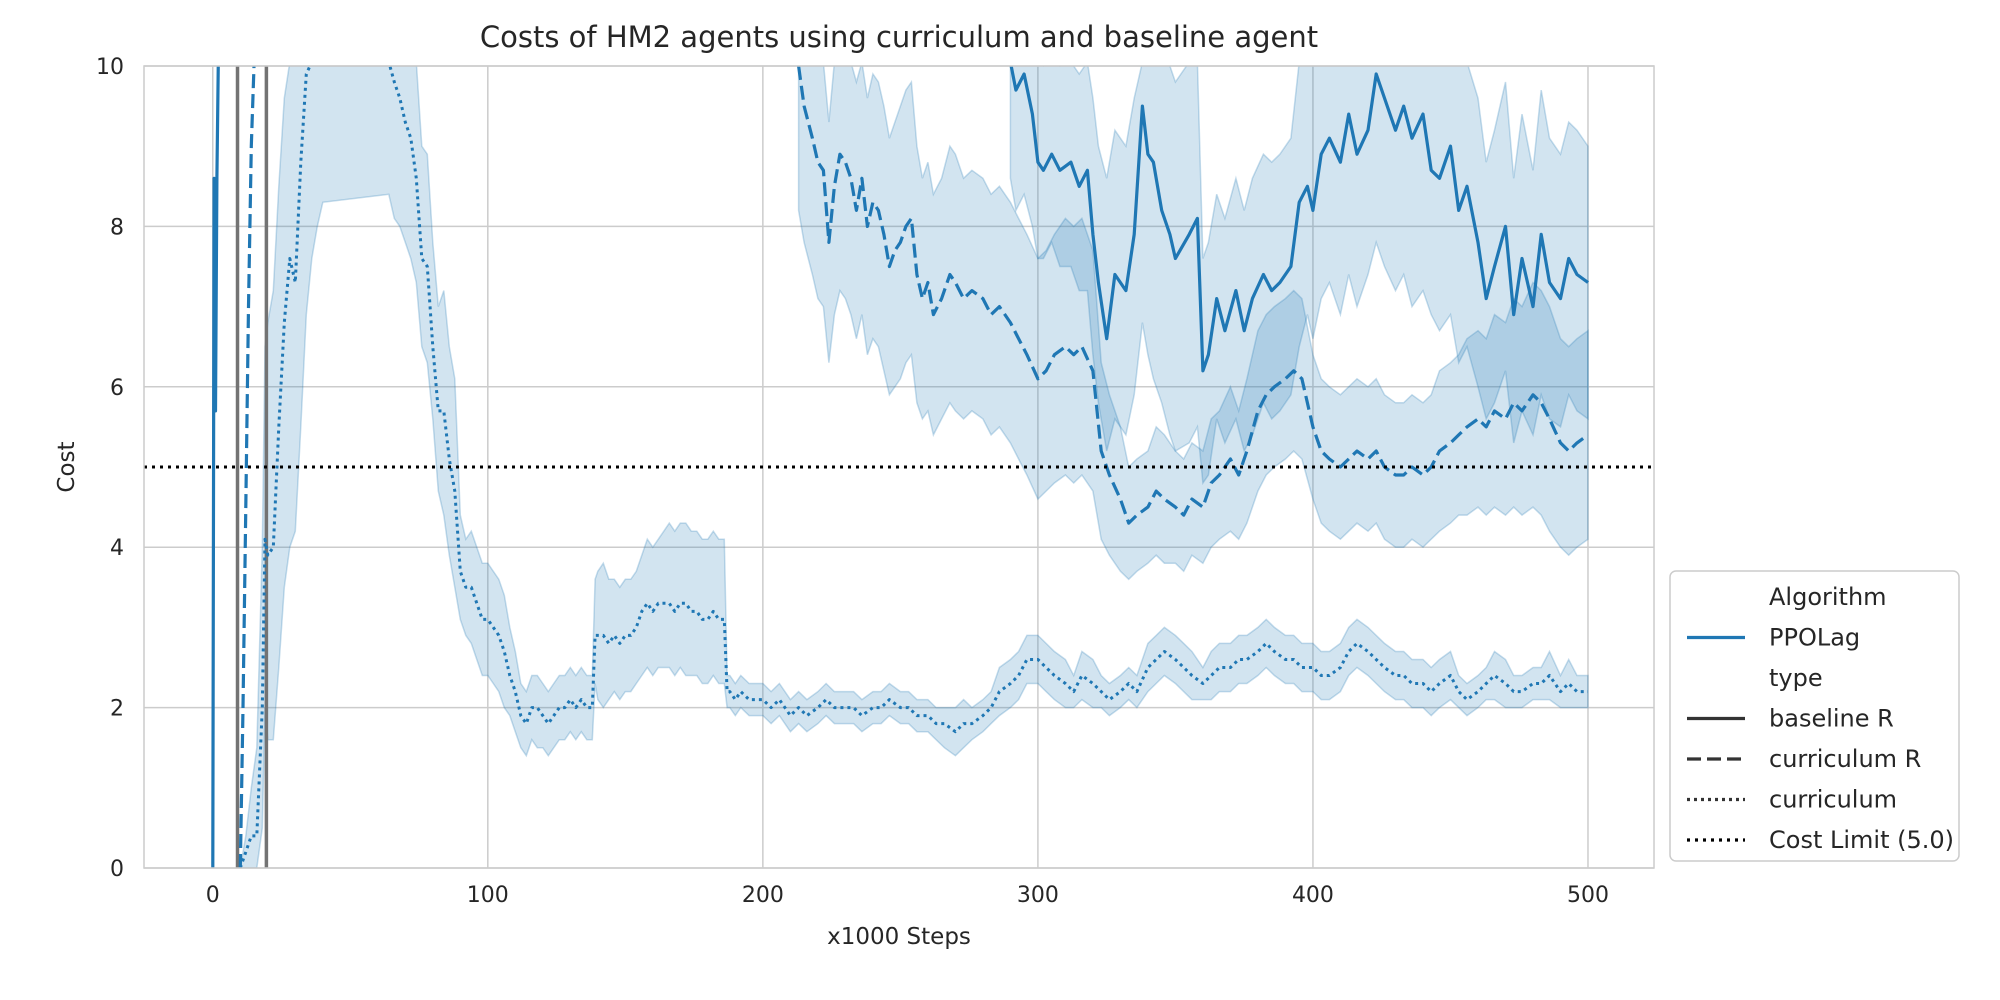 This screenshot has width=2000, height=1000. I want to click on legend-frame, so click(1814, 716).